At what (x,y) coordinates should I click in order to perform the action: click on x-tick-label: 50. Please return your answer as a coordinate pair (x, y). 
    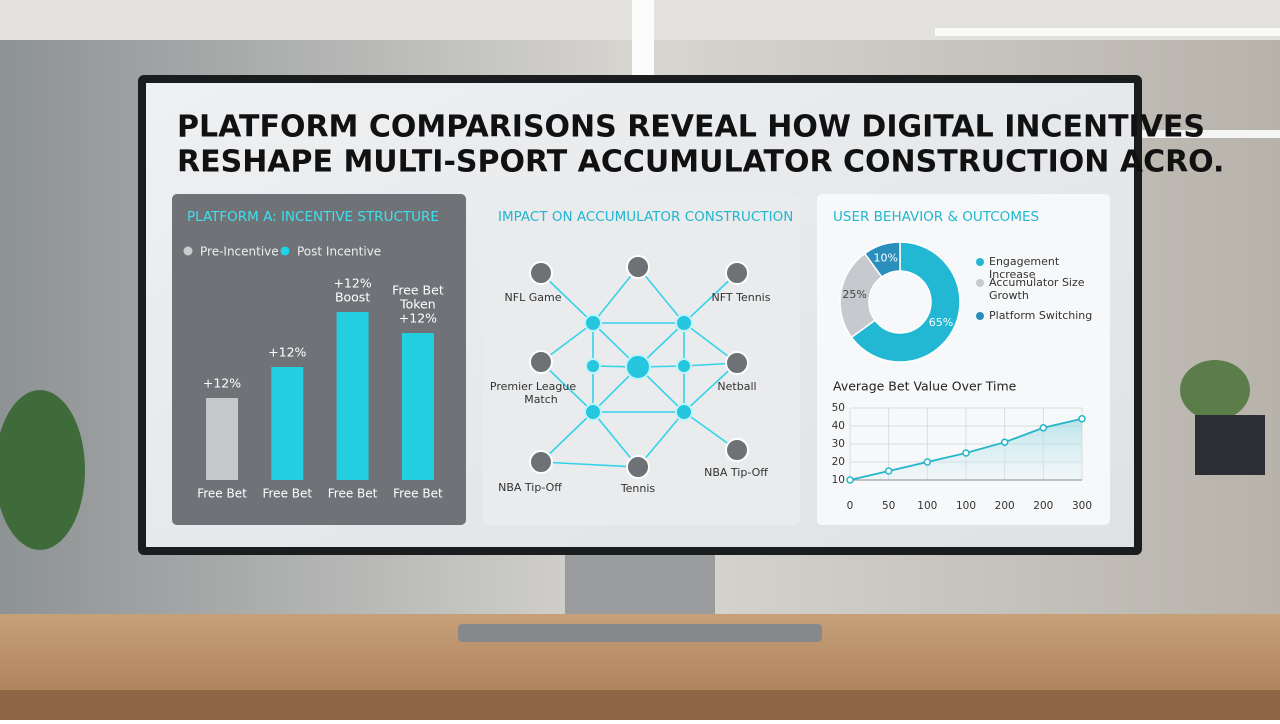
    Looking at the image, I should click on (888, 506).